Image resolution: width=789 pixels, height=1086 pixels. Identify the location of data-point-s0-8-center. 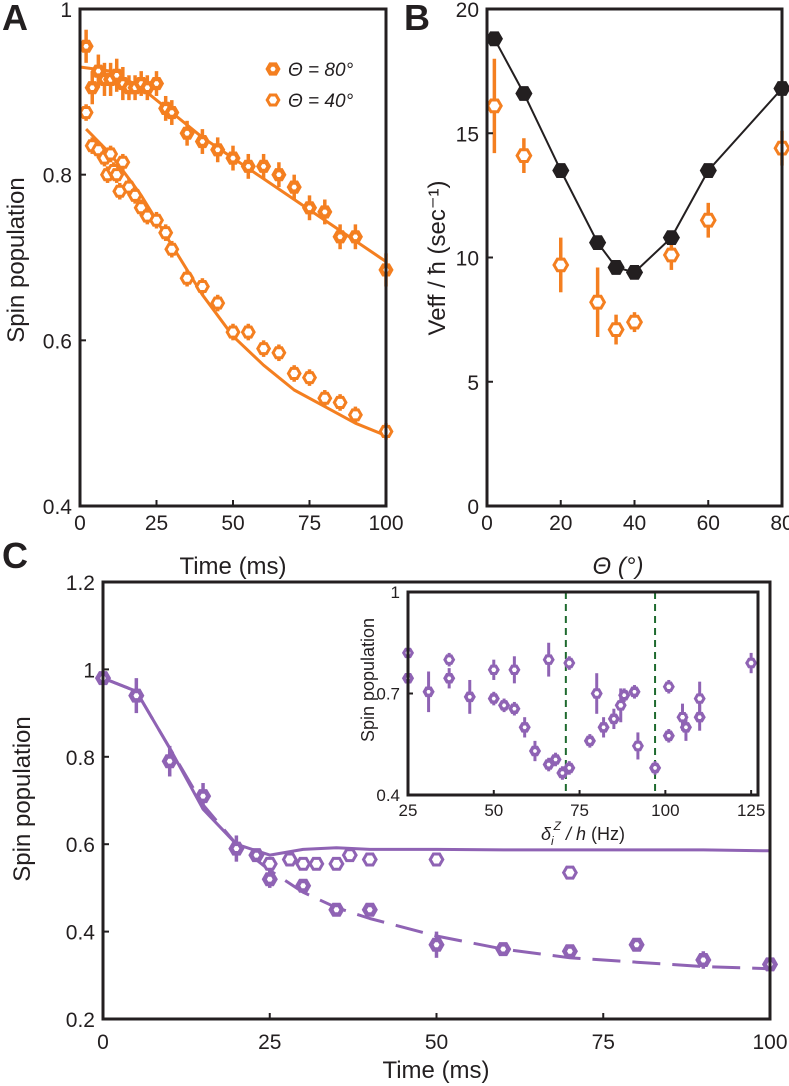
(535, 751).